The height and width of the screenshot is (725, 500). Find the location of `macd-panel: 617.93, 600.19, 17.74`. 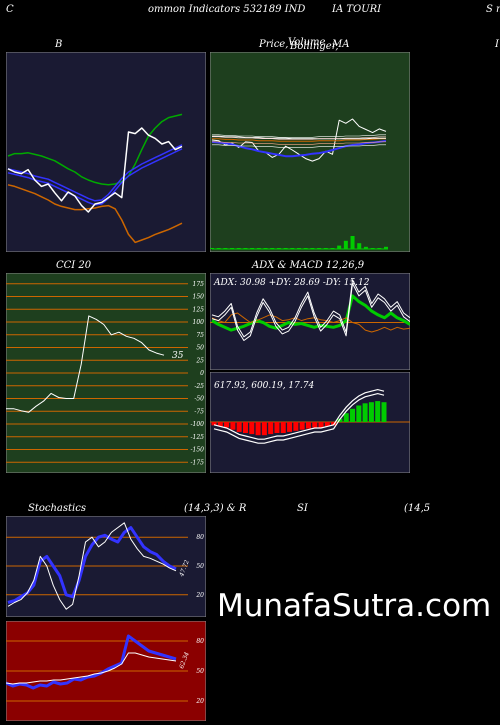

macd-panel: 617.93, 600.19, 17.74 is located at coordinates (310, 422).